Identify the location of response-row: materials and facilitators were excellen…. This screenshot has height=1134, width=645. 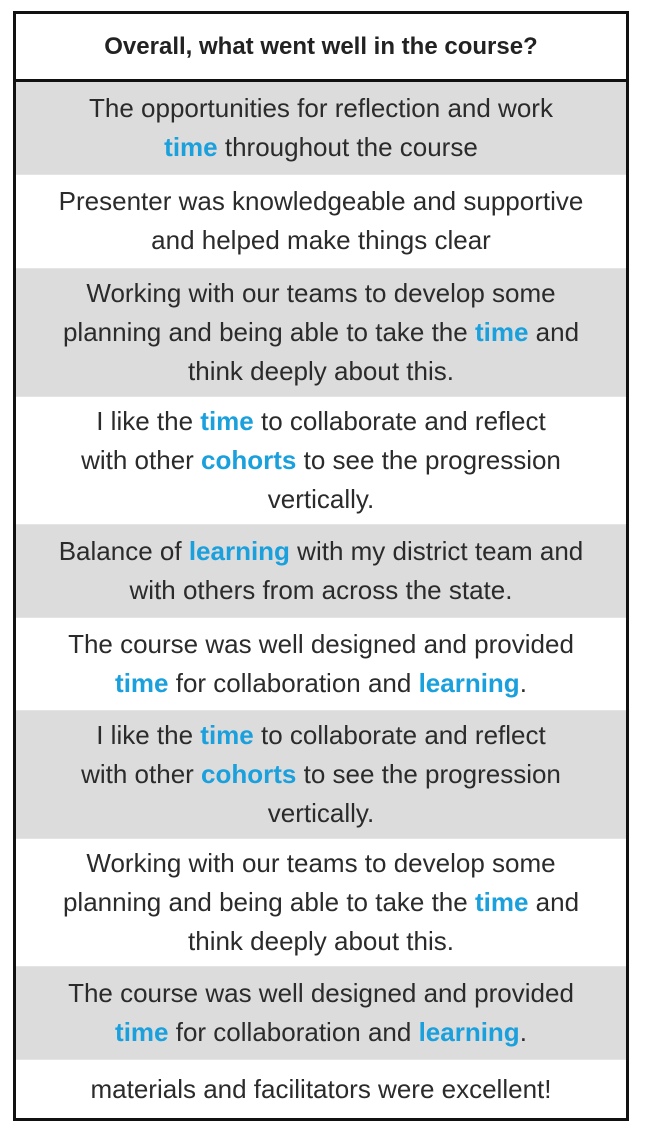
(321, 1089).